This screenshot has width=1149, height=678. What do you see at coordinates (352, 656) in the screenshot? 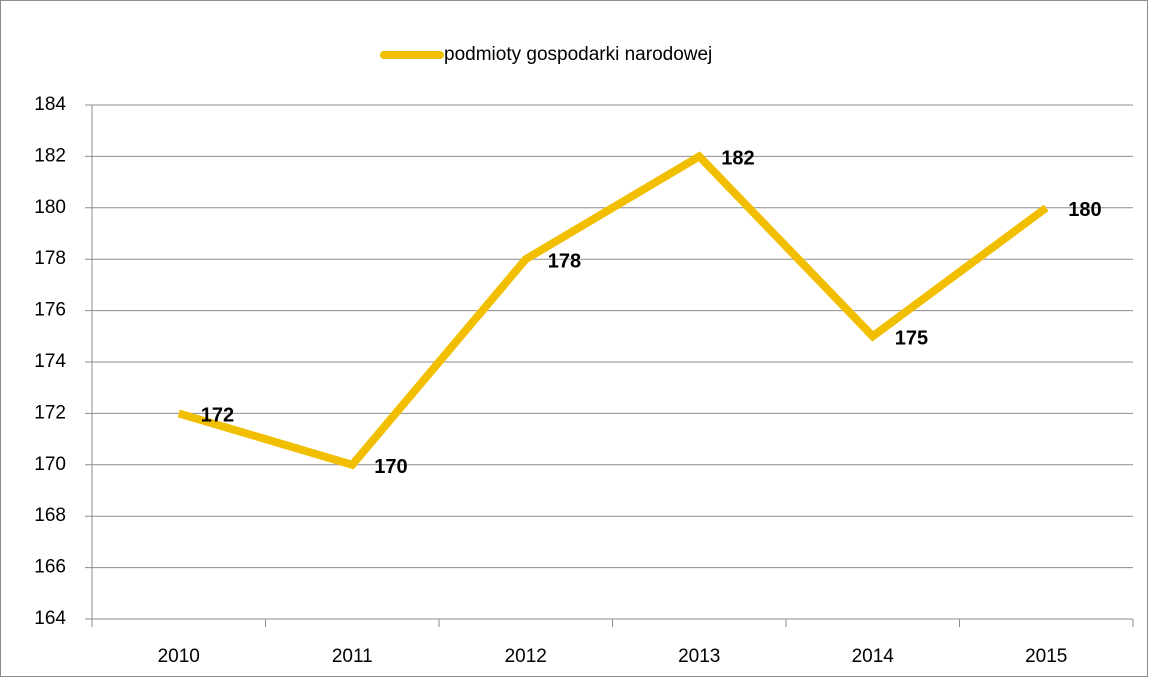
I see `x-tick-label: 2011` at bounding box center [352, 656].